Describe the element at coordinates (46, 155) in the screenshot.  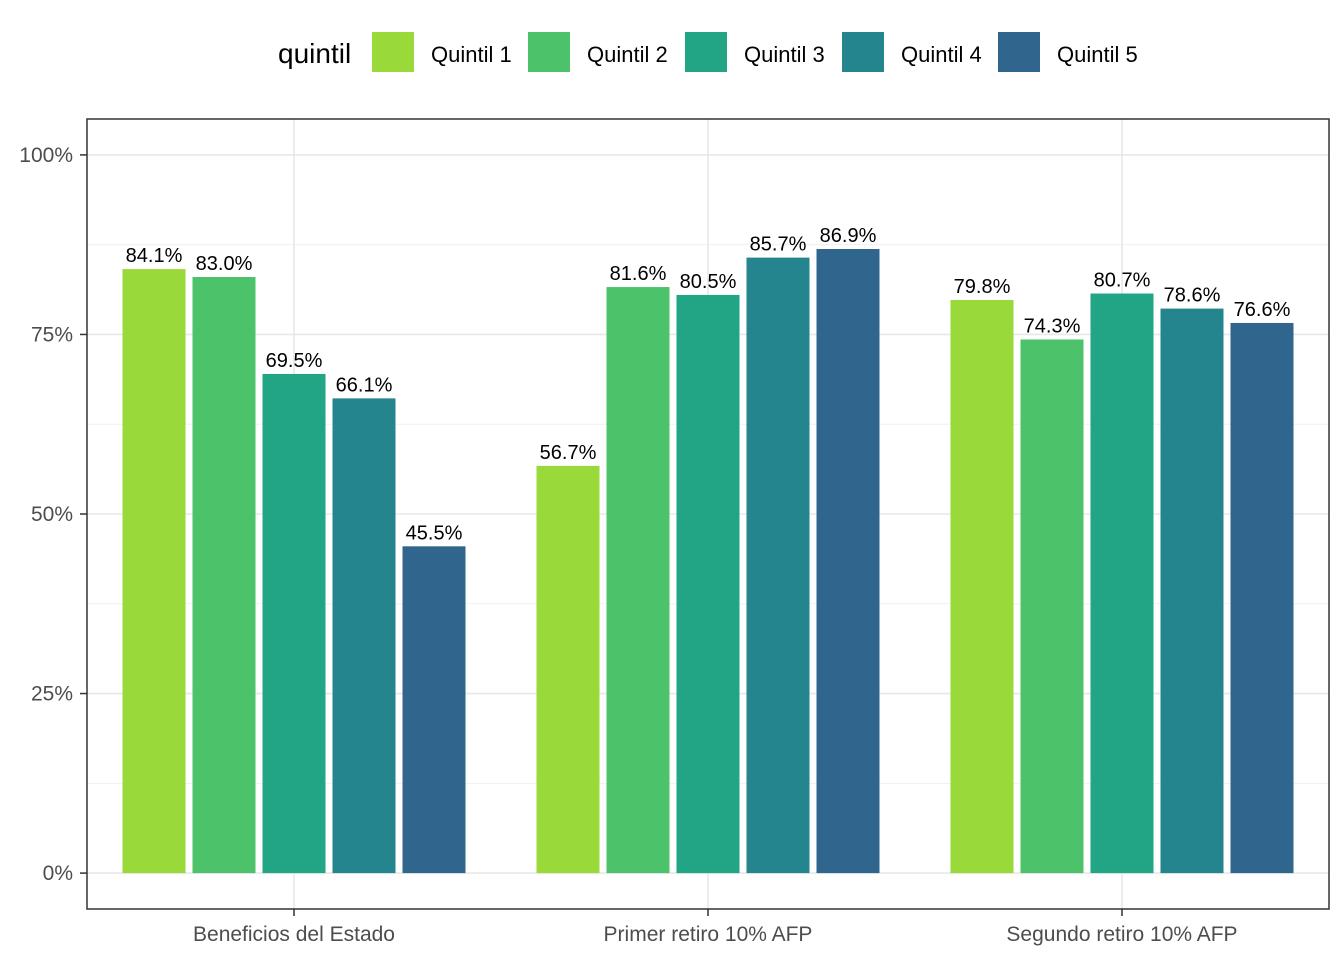
I see `y-tick-label: 100%` at that location.